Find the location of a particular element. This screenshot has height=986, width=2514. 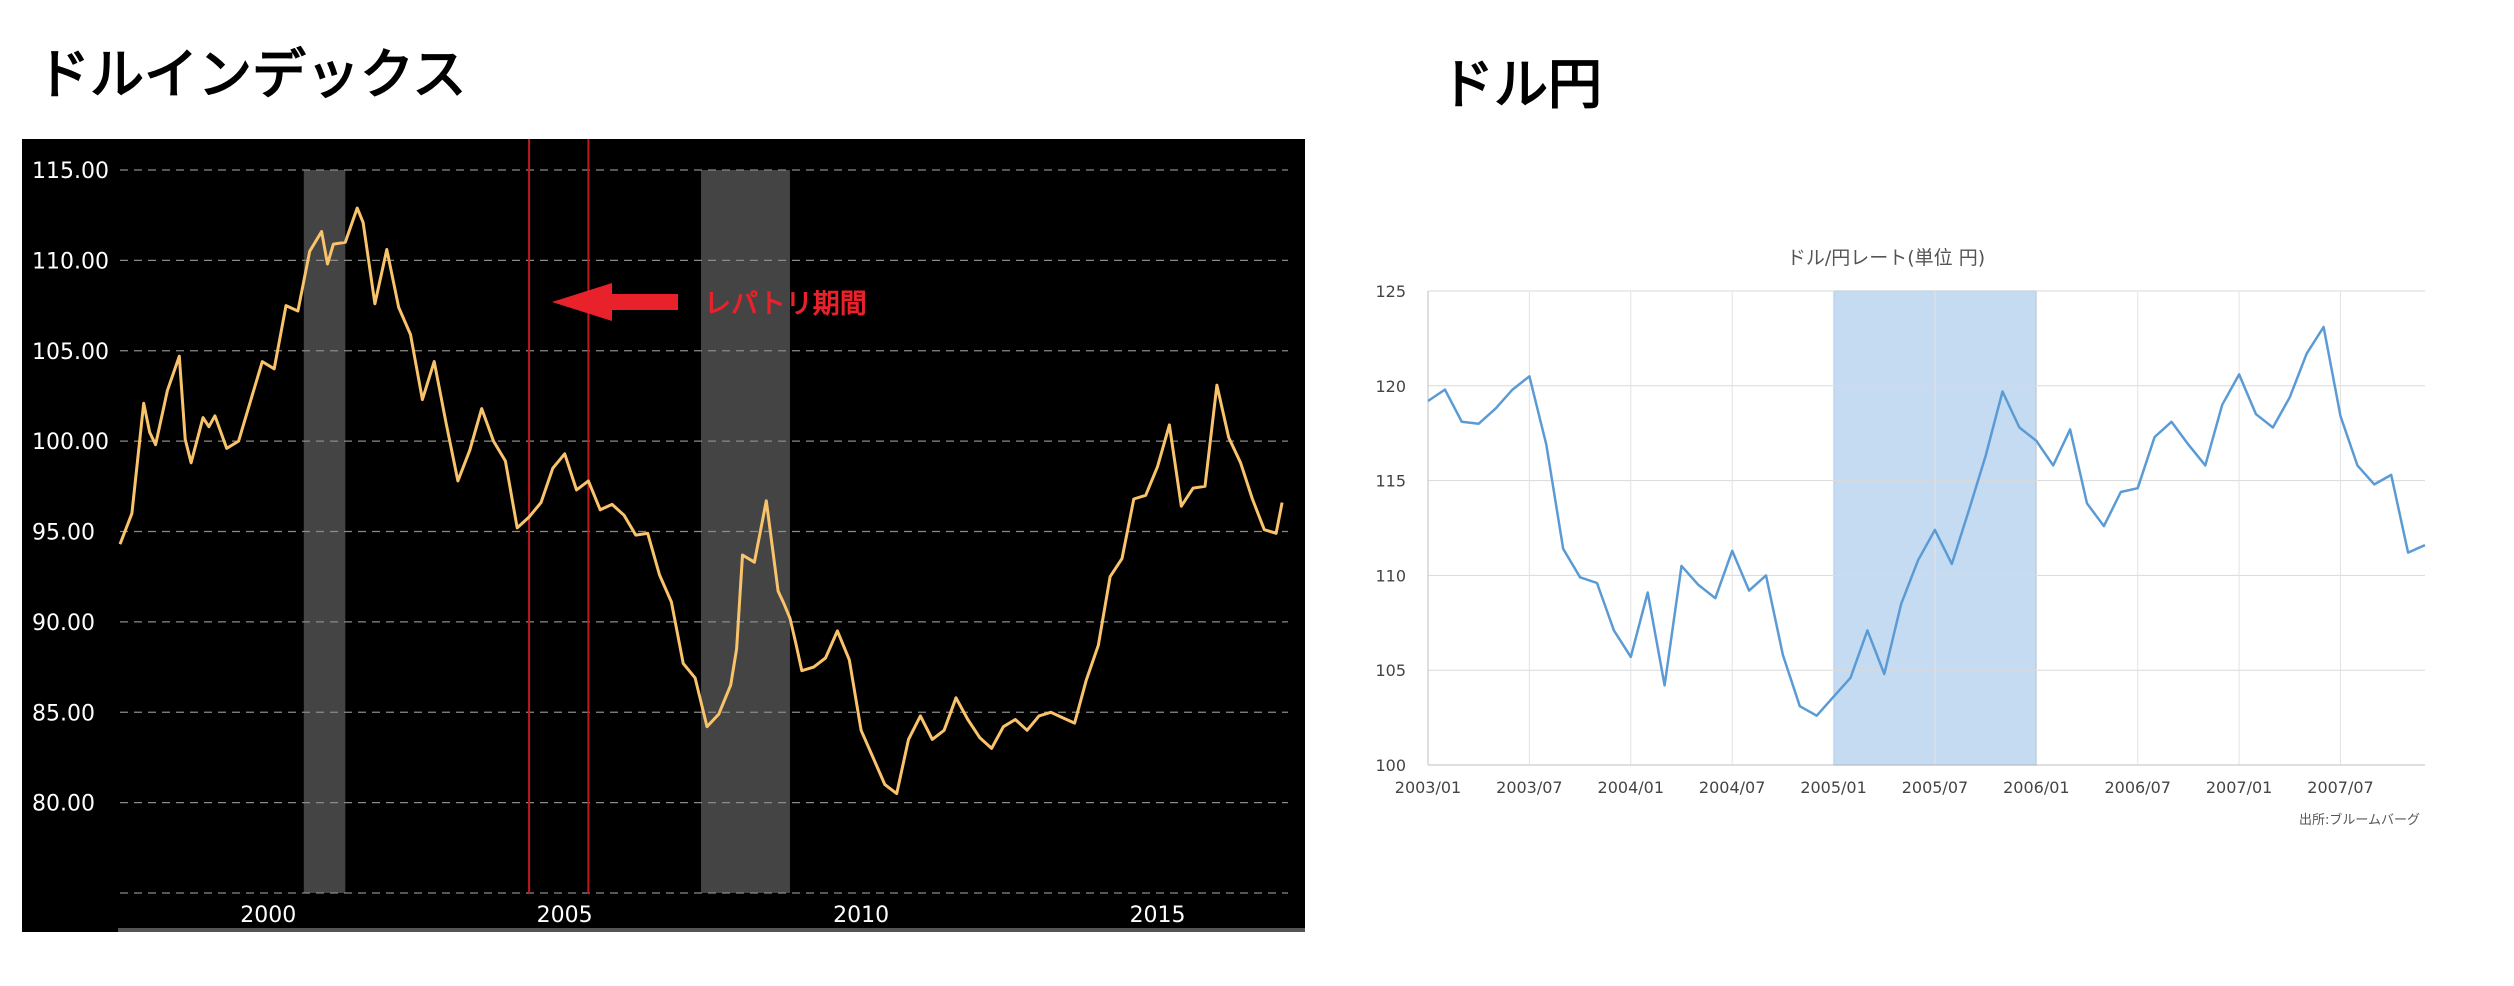

dollar-index-y-tick-4: 95.00 is located at coordinates (63, 533).